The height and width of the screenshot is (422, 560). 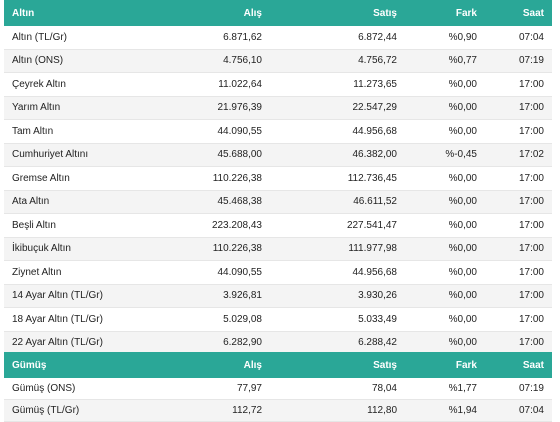 I want to click on row-buy: 6.871,62, so click(x=222, y=38).